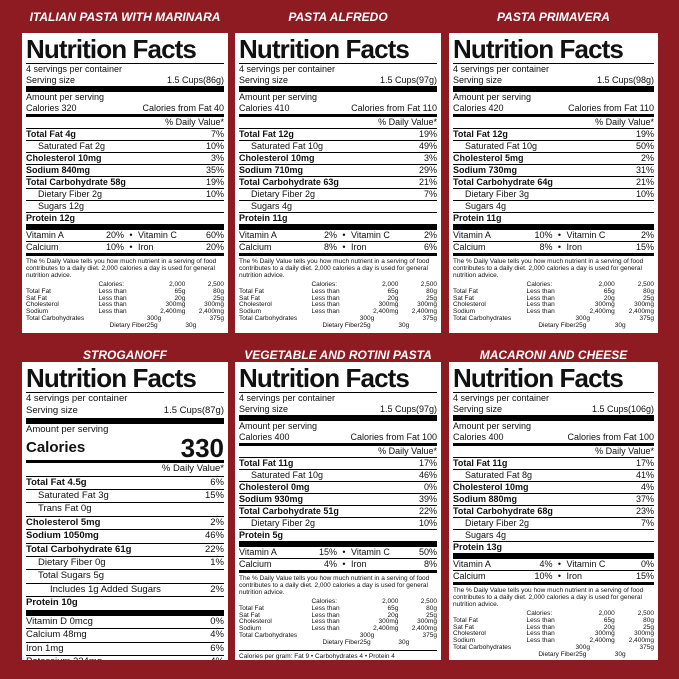 This screenshot has height=679, width=679. Describe the element at coordinates (338, 549) in the screenshot. I see `vitamin-row: Vitamin A 15% • Vitamin C 50%` at that location.